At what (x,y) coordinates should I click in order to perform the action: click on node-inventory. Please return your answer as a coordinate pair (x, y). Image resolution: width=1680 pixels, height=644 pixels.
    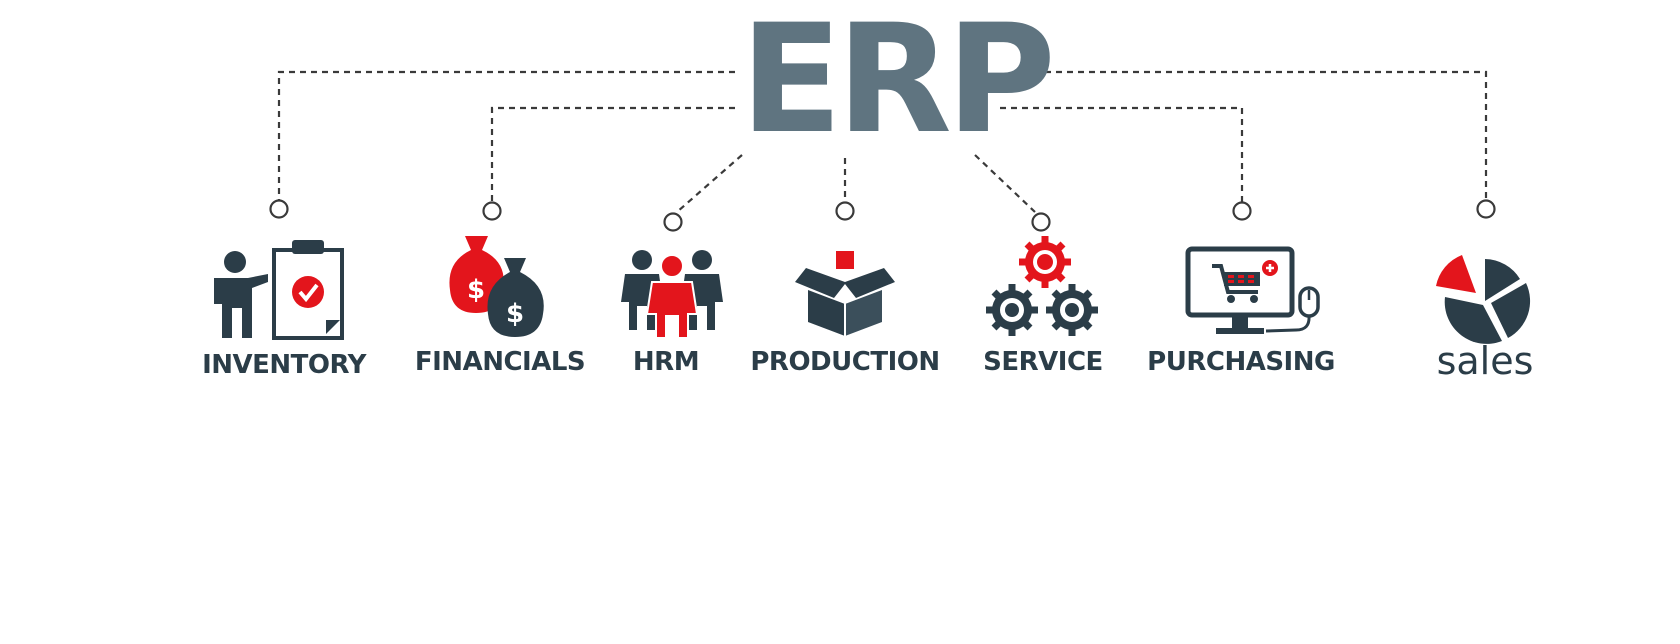
    Looking at the image, I should click on (279, 209).